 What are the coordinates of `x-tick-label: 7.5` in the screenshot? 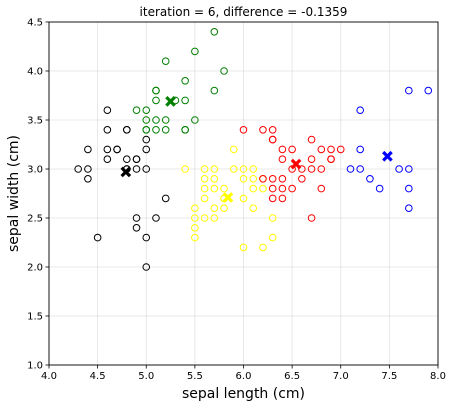 It's located at (389, 376).